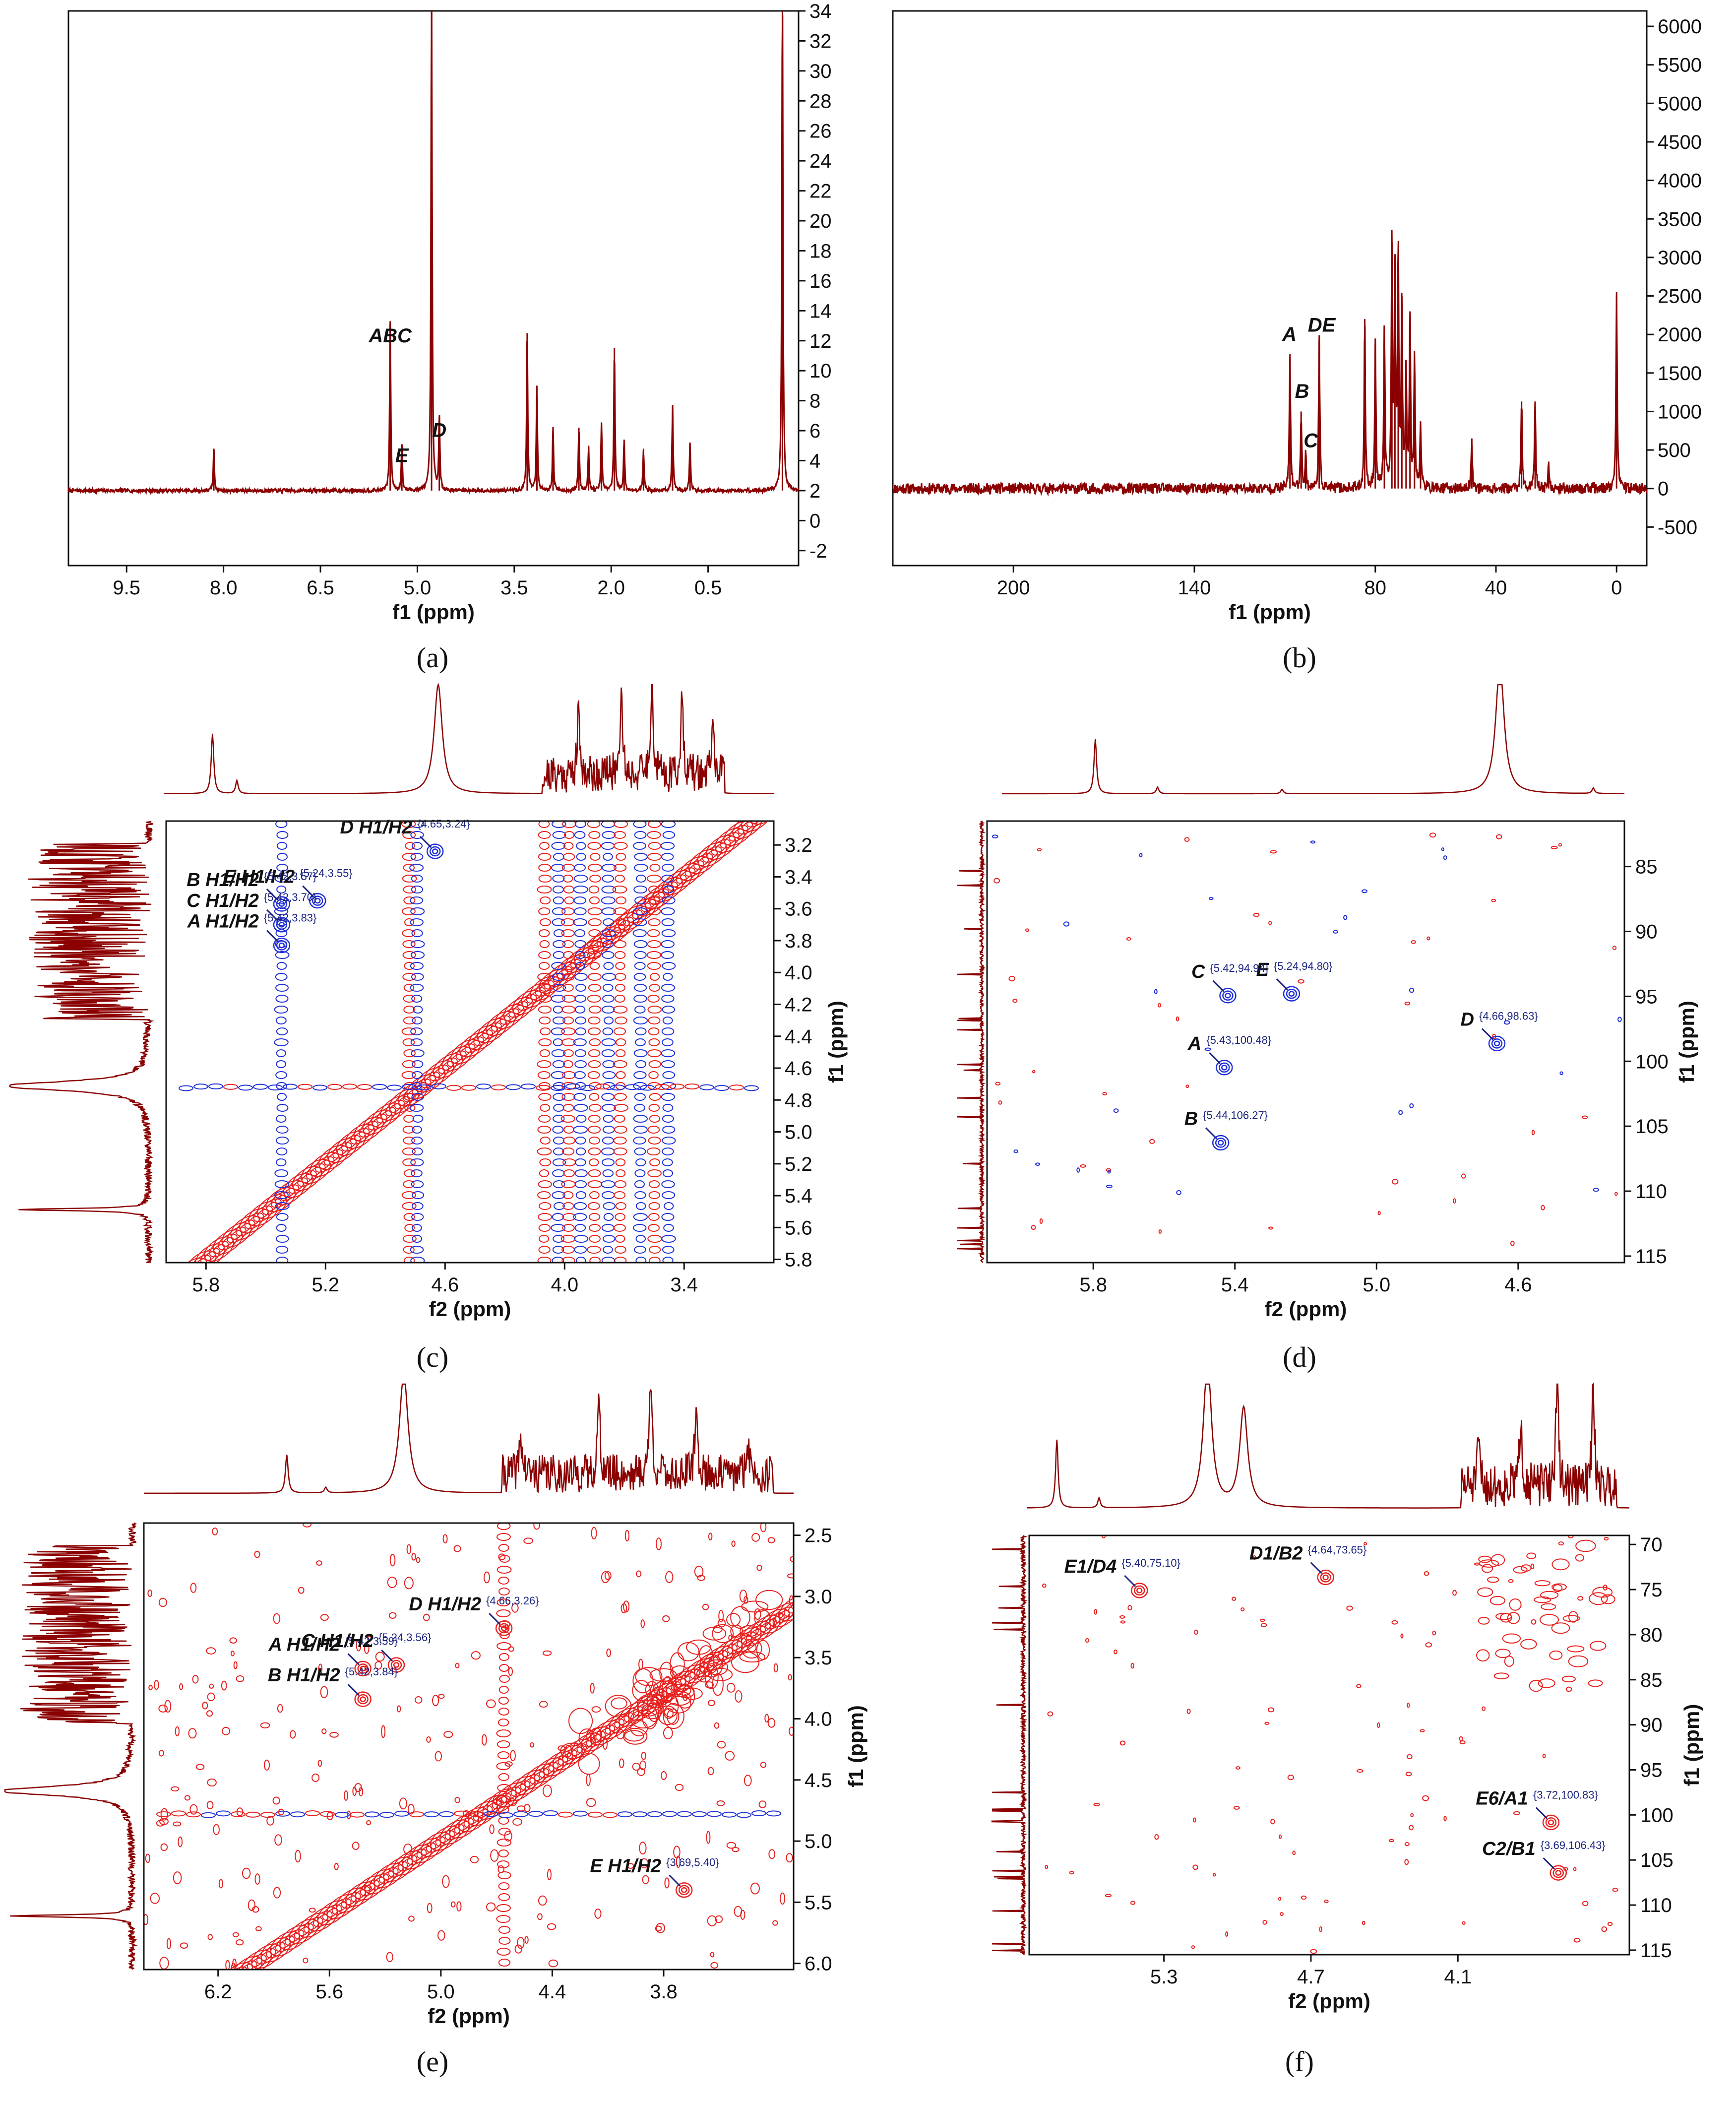 The height and width of the screenshot is (2103, 1736). What do you see at coordinates (820, 11) in the screenshot?
I see `y-tick-label: 34` at bounding box center [820, 11].